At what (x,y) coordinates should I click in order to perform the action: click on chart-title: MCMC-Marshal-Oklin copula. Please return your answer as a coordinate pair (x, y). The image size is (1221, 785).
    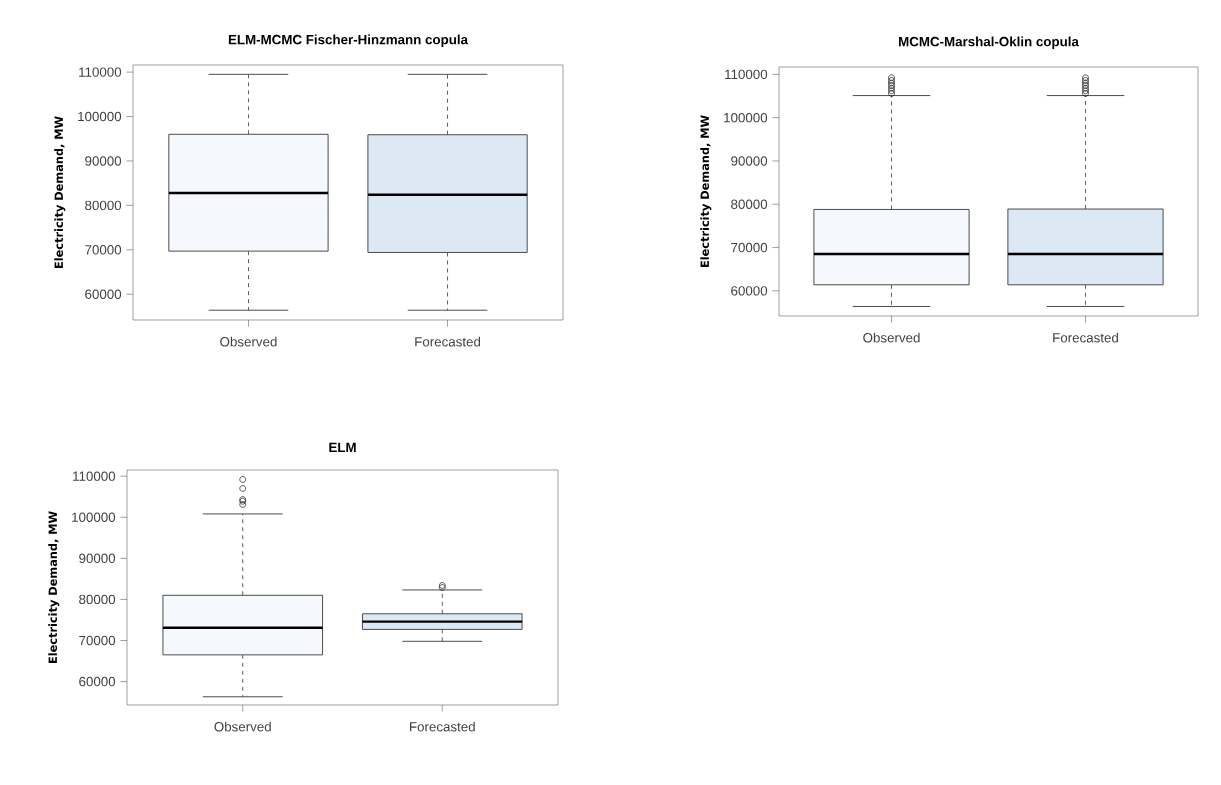
    Looking at the image, I should click on (989, 42).